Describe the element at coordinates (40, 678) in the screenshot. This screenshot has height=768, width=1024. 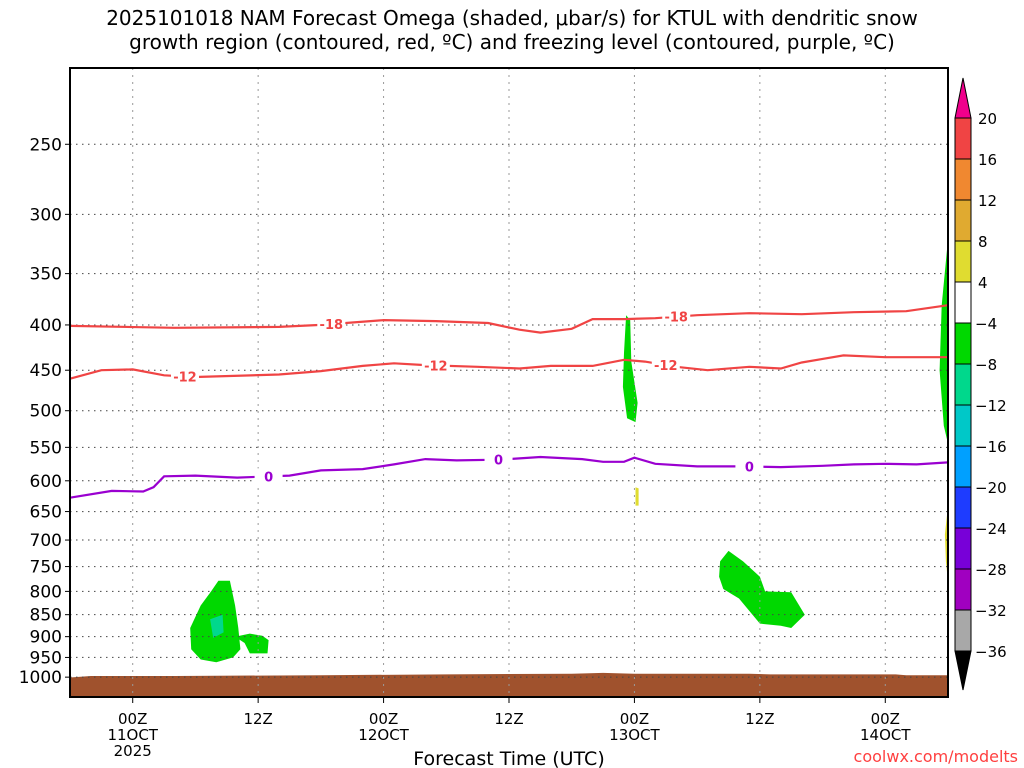
I see `y-tick-label: 1000` at that location.